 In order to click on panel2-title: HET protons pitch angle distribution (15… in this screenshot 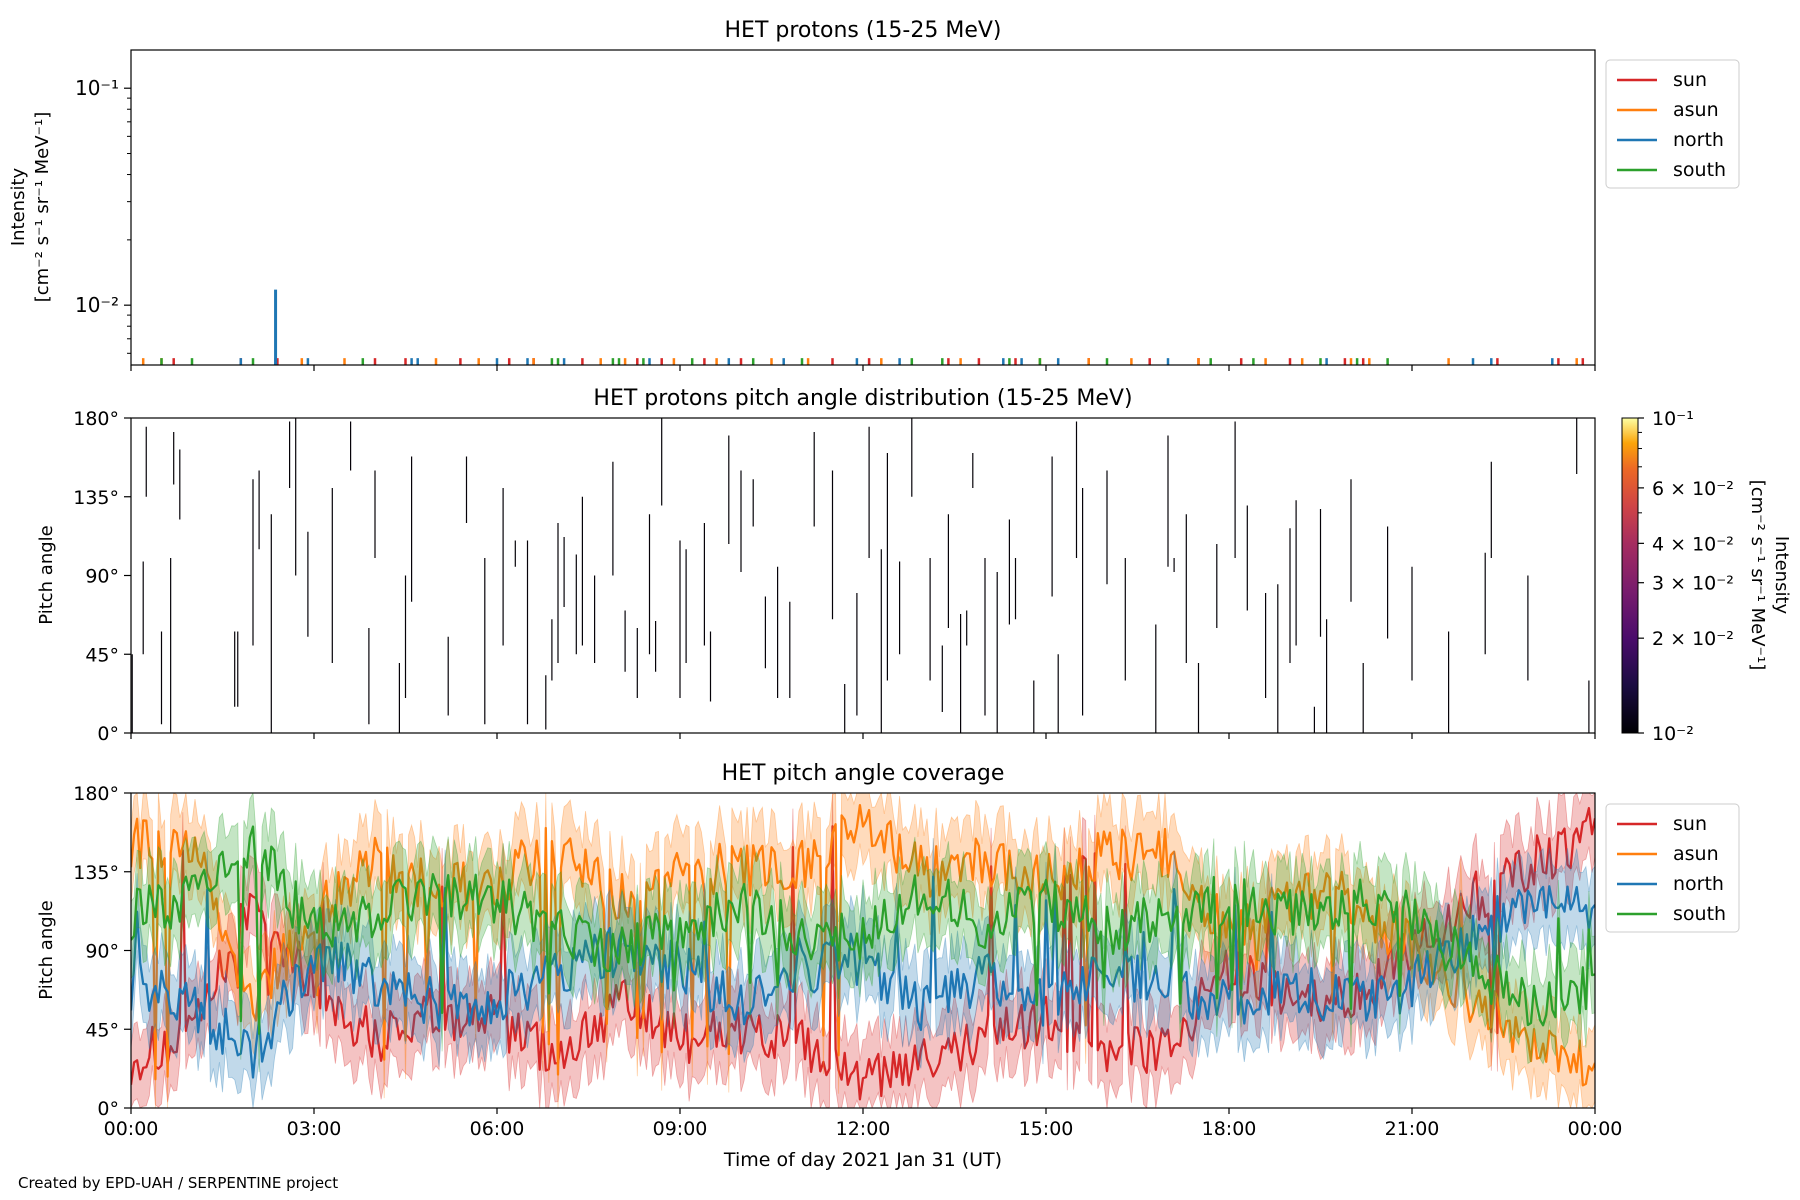, I will do `click(862, 398)`.